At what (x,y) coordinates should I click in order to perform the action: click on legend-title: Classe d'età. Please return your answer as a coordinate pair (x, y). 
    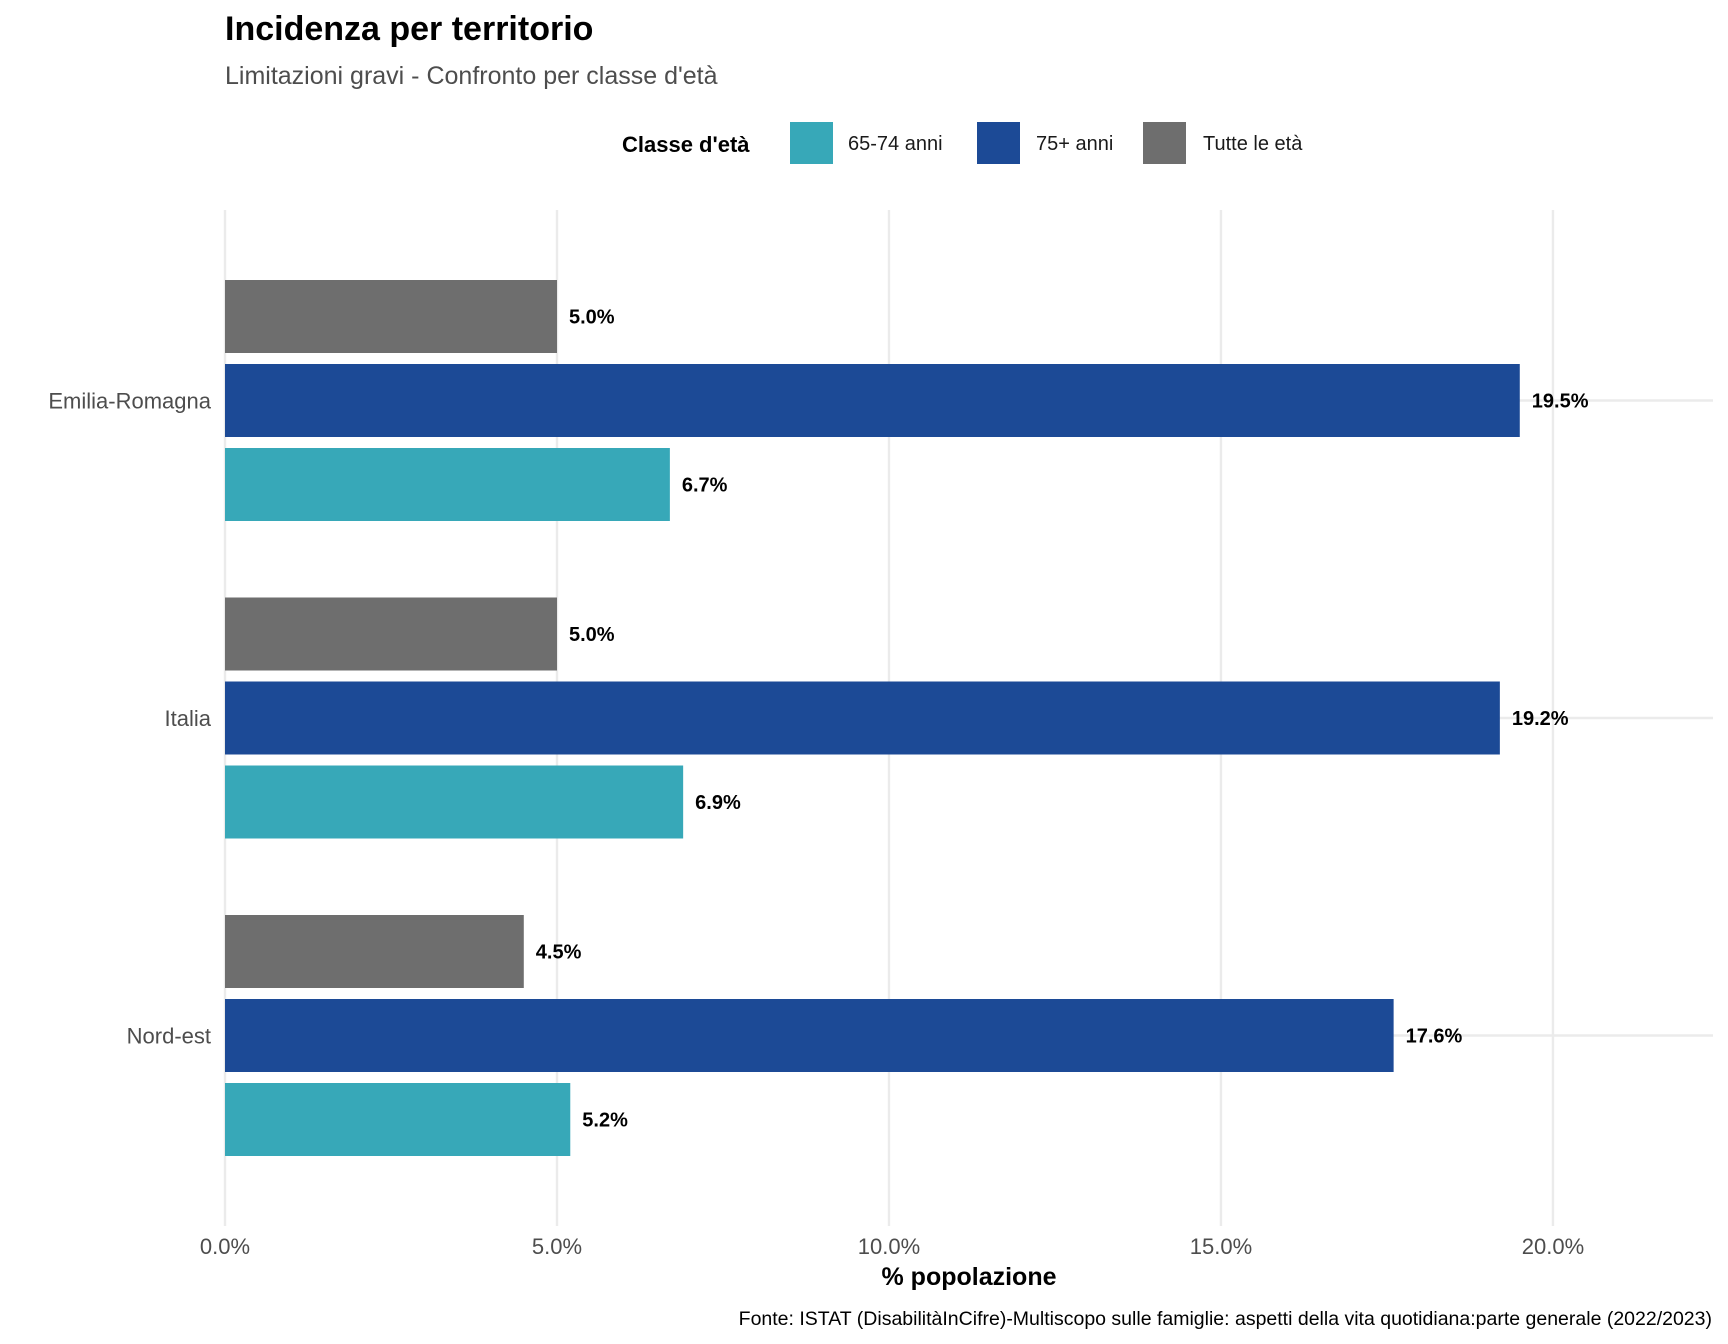
    Looking at the image, I should click on (686, 144).